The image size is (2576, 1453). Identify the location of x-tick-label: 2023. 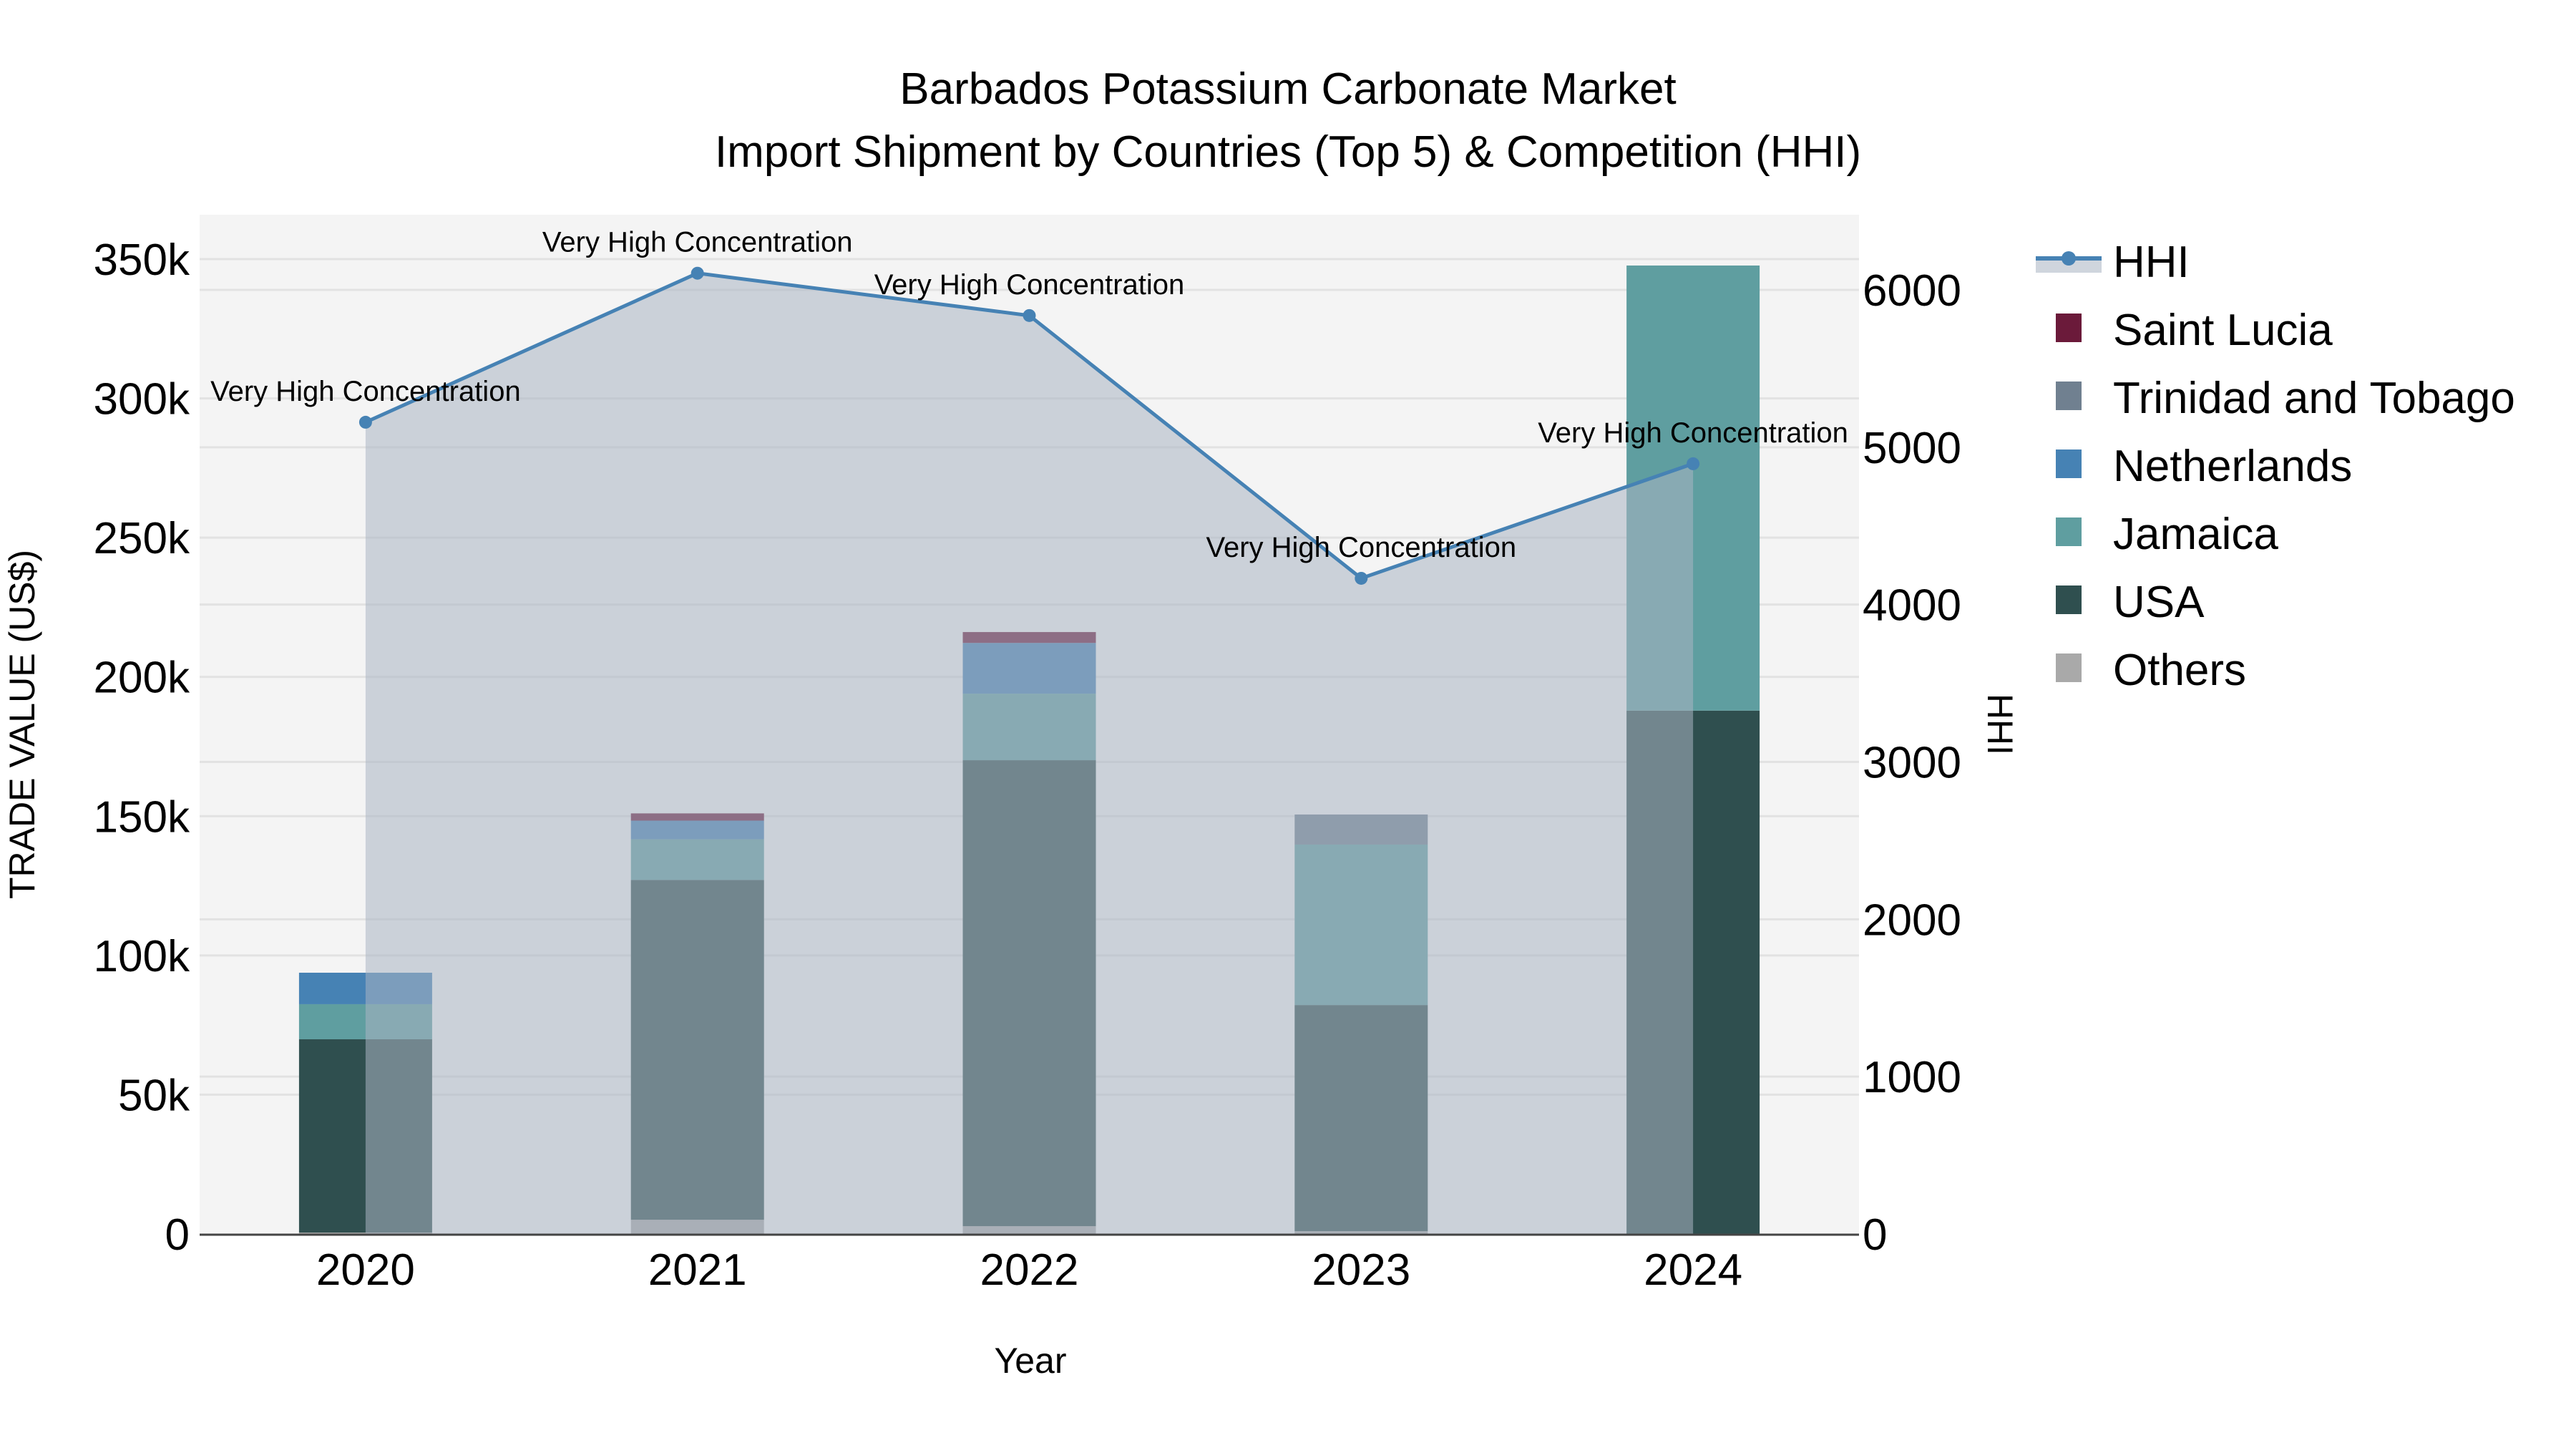
(1361, 1270).